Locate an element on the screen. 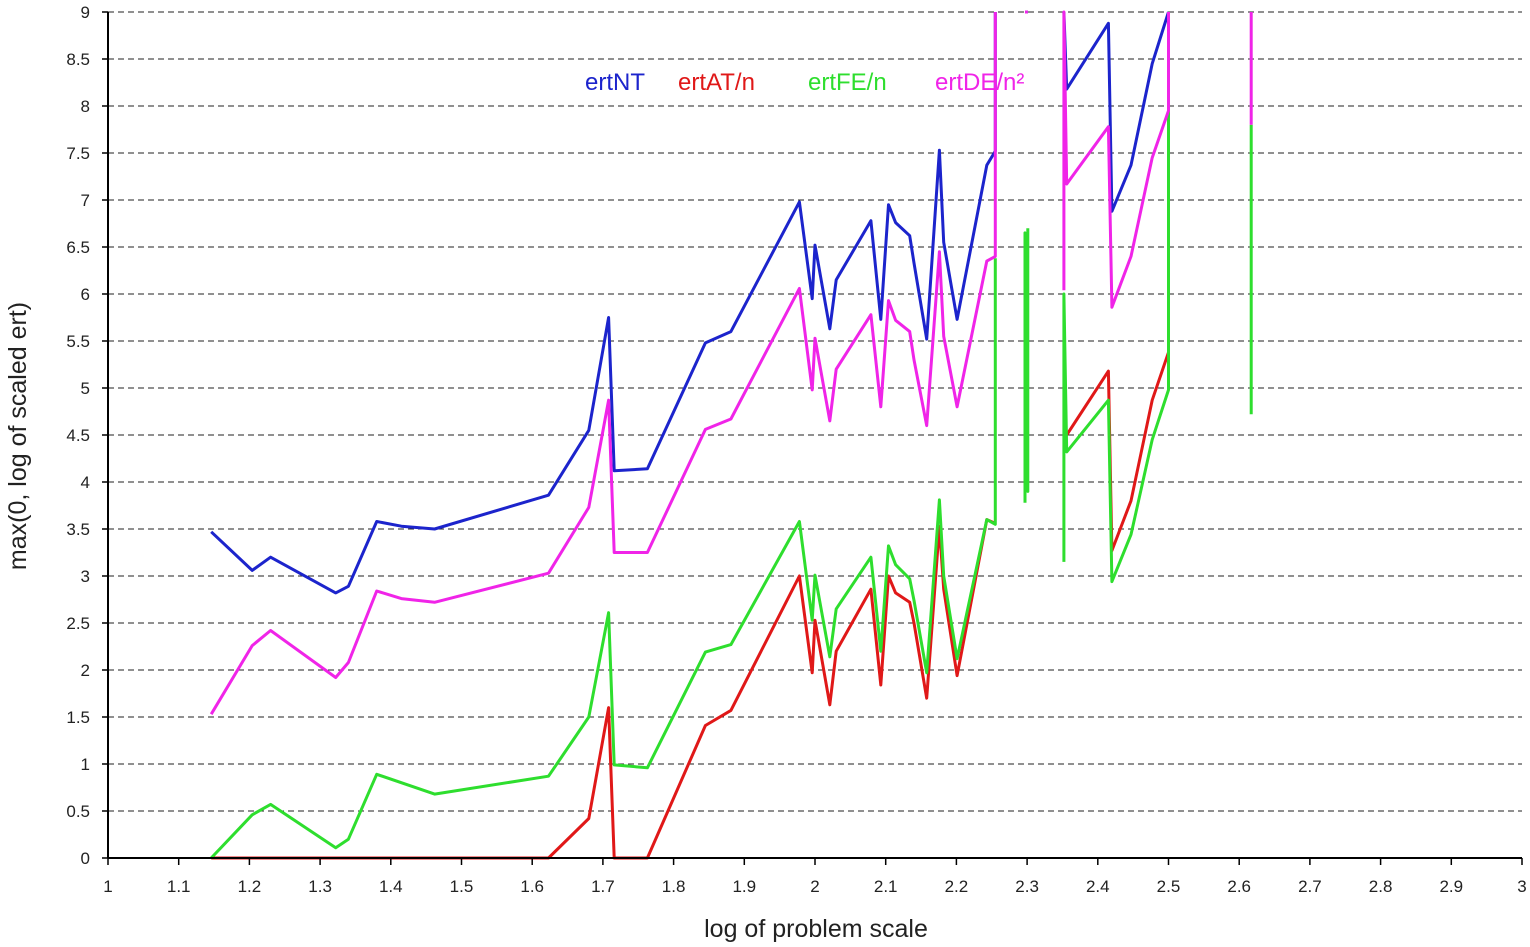 The width and height of the screenshot is (1530, 947). x-tick-label: 2 is located at coordinates (814, 886).